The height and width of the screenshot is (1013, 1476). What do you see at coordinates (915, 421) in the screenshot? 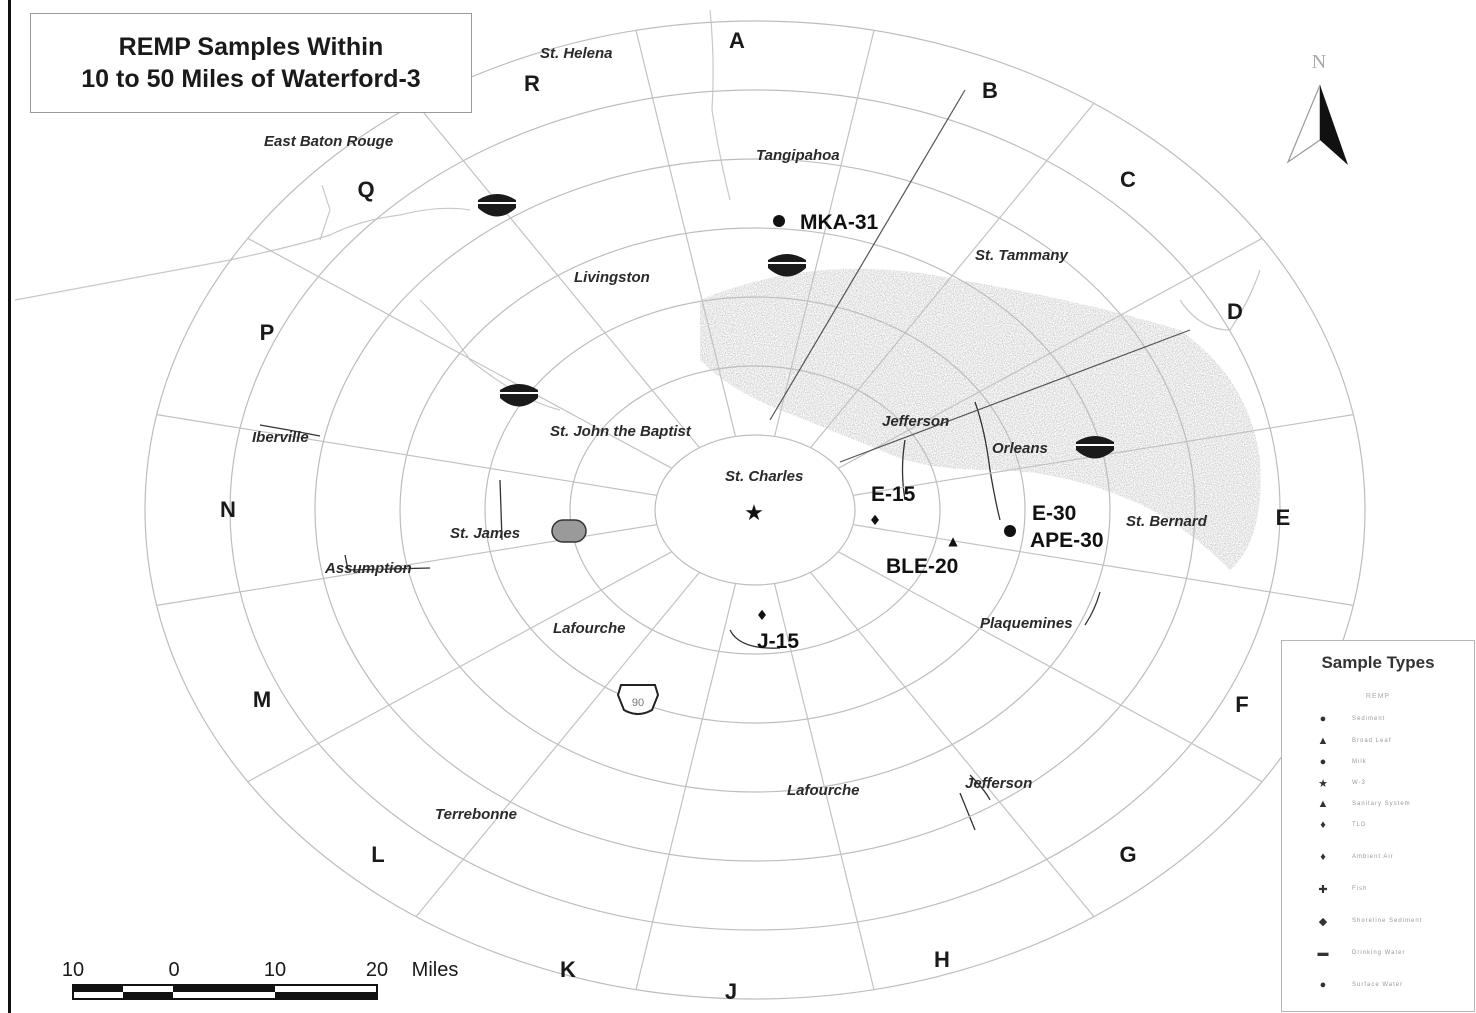
I see `parish-jefferson-north: Jefferson` at bounding box center [915, 421].